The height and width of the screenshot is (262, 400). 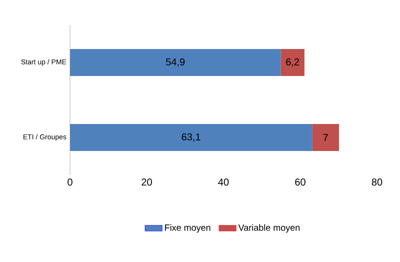 What do you see at coordinates (187, 228) in the screenshot?
I see `legend-label: Fixe moyen` at bounding box center [187, 228].